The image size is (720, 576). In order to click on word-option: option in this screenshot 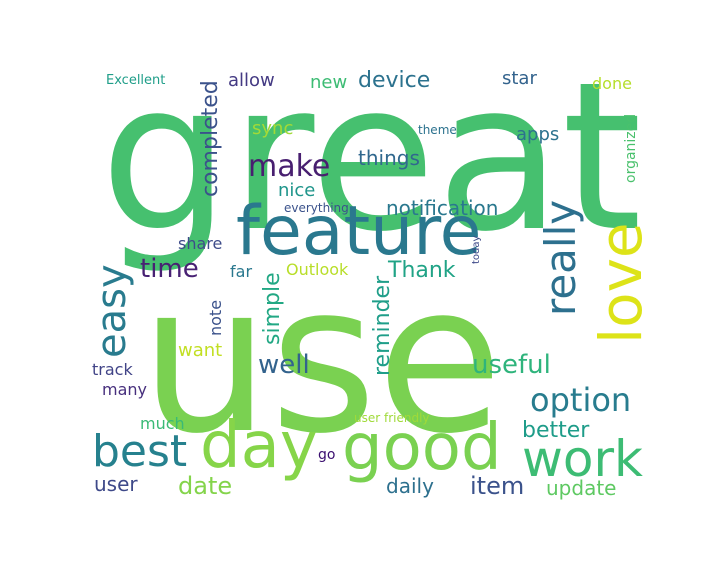, I will do `click(581, 400)`.